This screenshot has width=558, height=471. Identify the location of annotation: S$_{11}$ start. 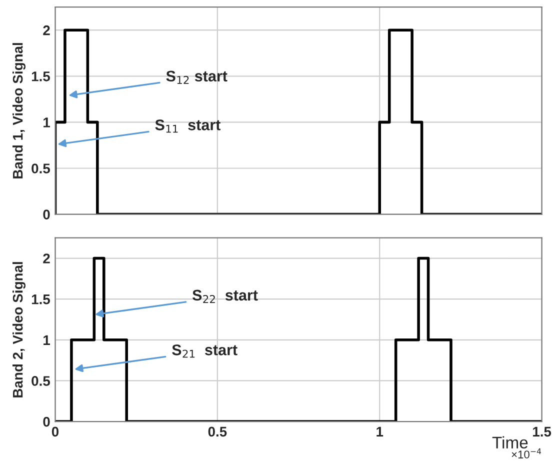
(188, 126).